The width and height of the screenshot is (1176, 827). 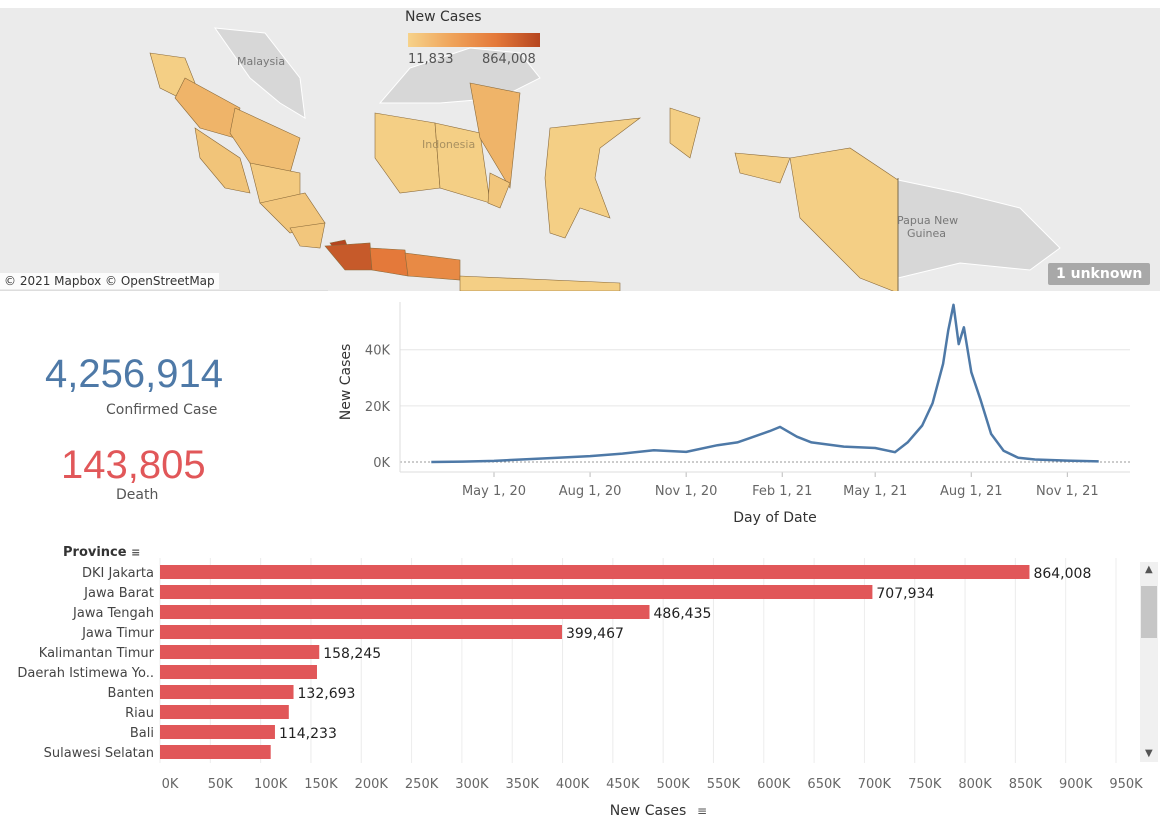 What do you see at coordinates (523, 784) in the screenshot?
I see `x-tick-label: 350K` at bounding box center [523, 784].